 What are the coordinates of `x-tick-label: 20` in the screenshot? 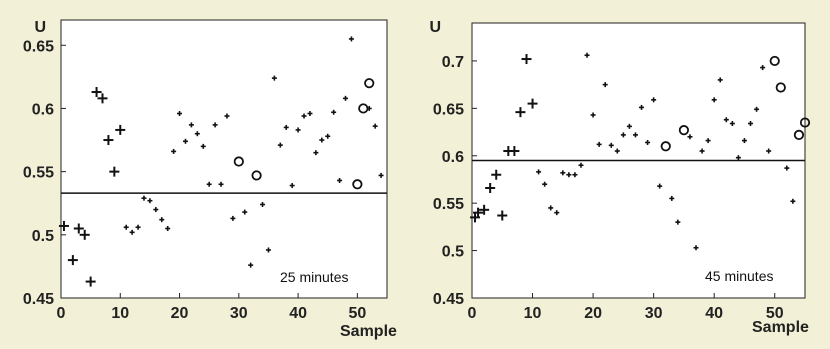 It's located at (593, 313).